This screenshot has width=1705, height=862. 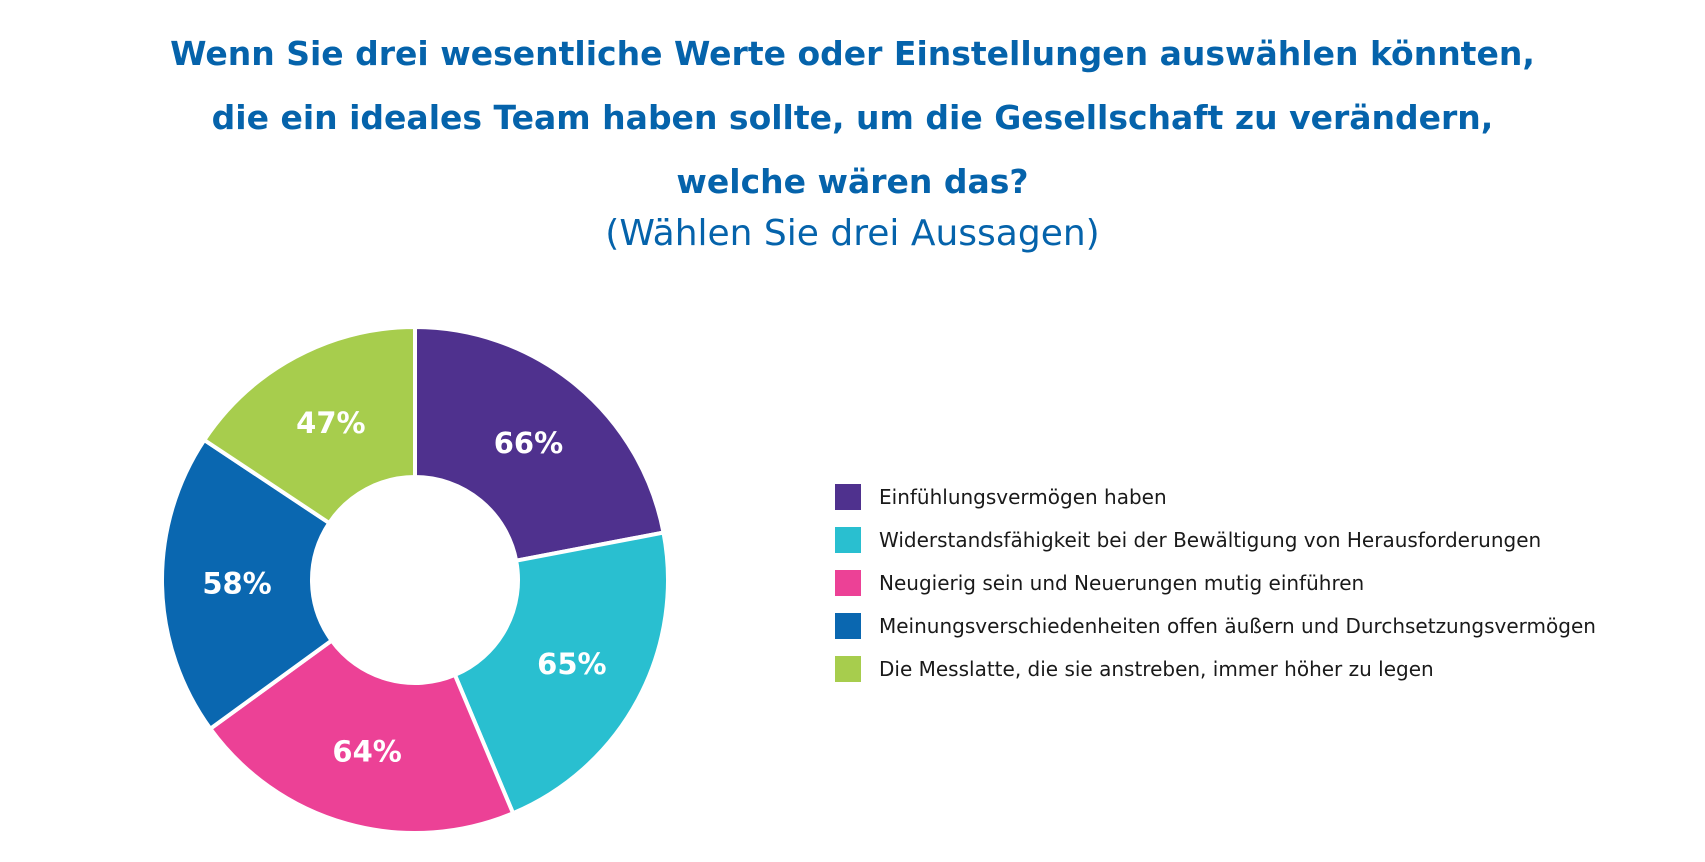 I want to click on chart-title-line-3: welche wären das?, so click(x=852, y=181).